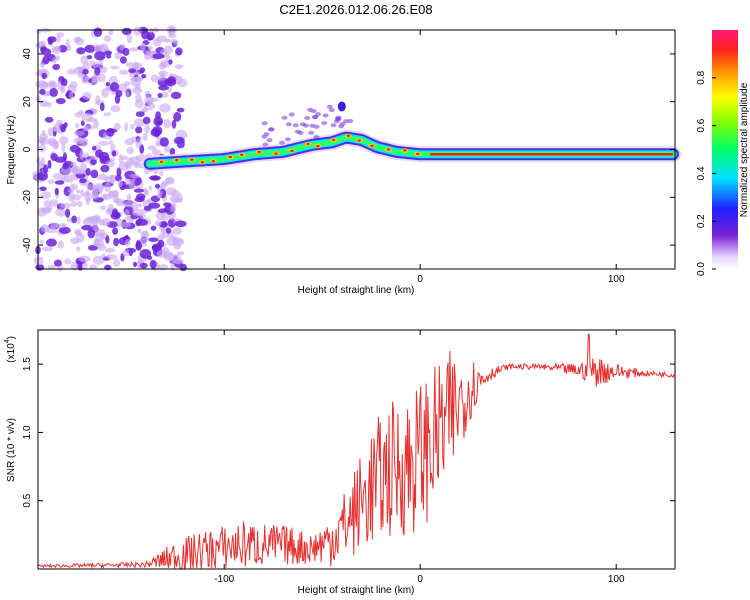  What do you see at coordinates (341, 106) in the screenshot?
I see `burst-blob` at bounding box center [341, 106].